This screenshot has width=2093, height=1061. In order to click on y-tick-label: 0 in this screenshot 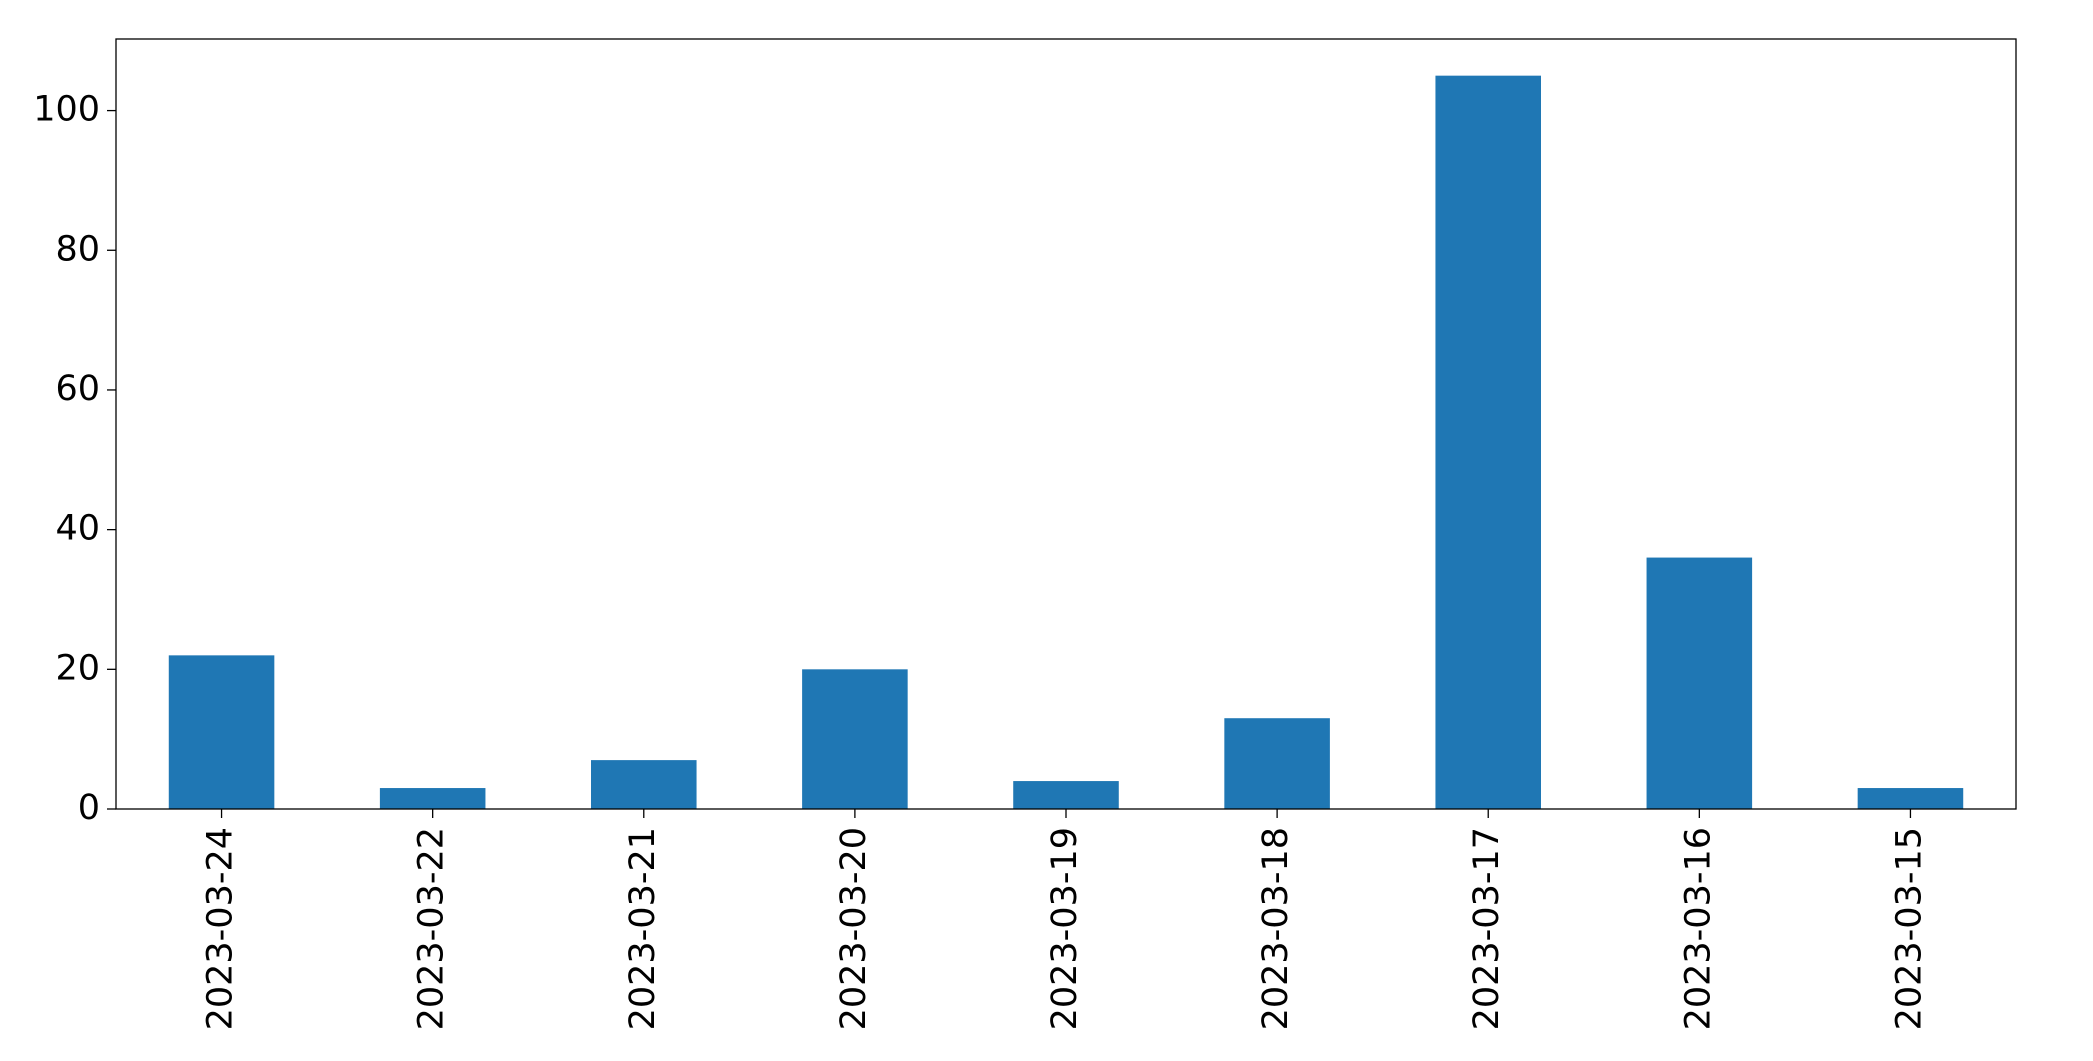, I will do `click(89, 808)`.